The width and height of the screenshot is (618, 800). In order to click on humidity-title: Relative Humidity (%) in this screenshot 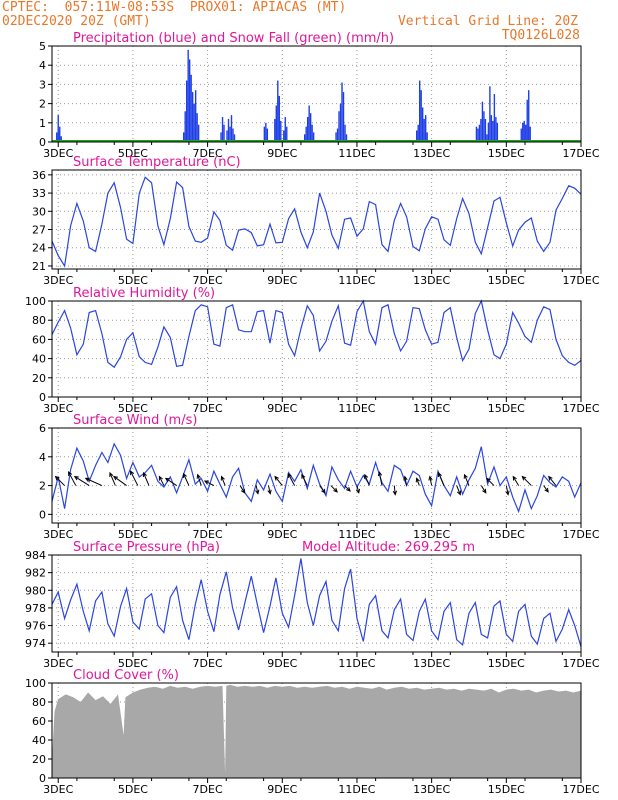, I will do `click(144, 293)`.